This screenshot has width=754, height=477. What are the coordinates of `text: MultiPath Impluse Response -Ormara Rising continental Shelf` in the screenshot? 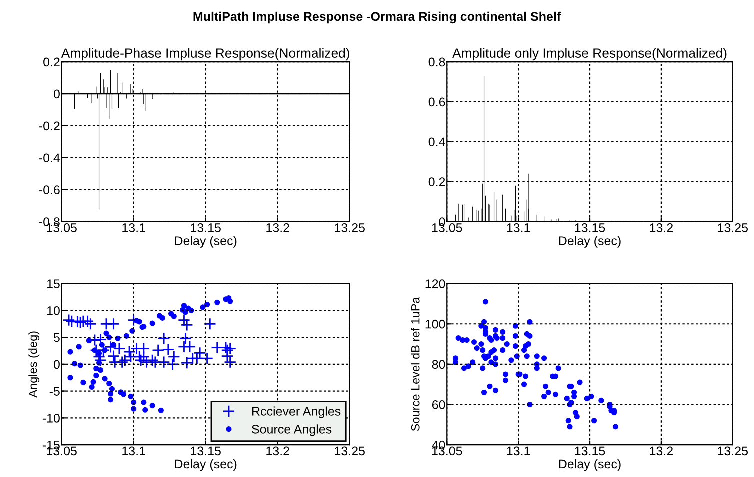 It's located at (378, 18).